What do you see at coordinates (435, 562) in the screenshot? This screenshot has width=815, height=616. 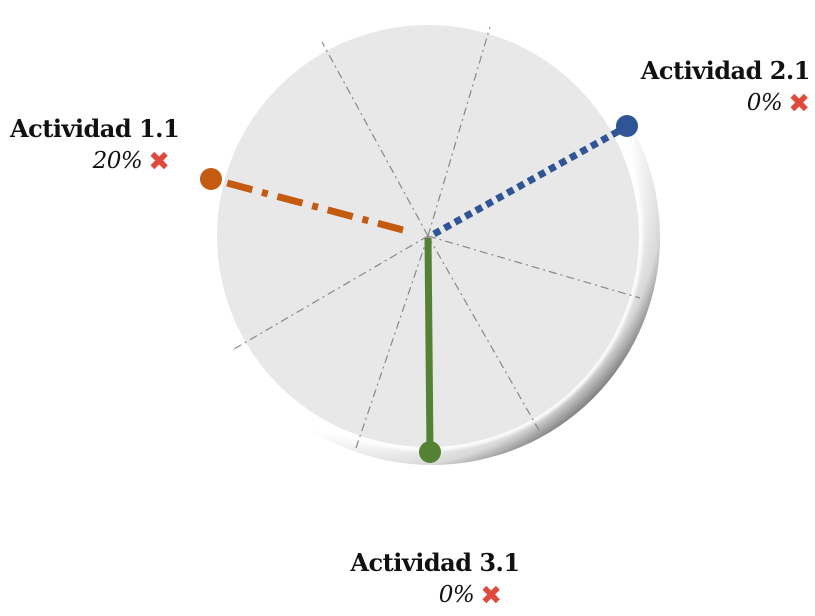 I see `activity-name: Actividad 3.1` at bounding box center [435, 562].